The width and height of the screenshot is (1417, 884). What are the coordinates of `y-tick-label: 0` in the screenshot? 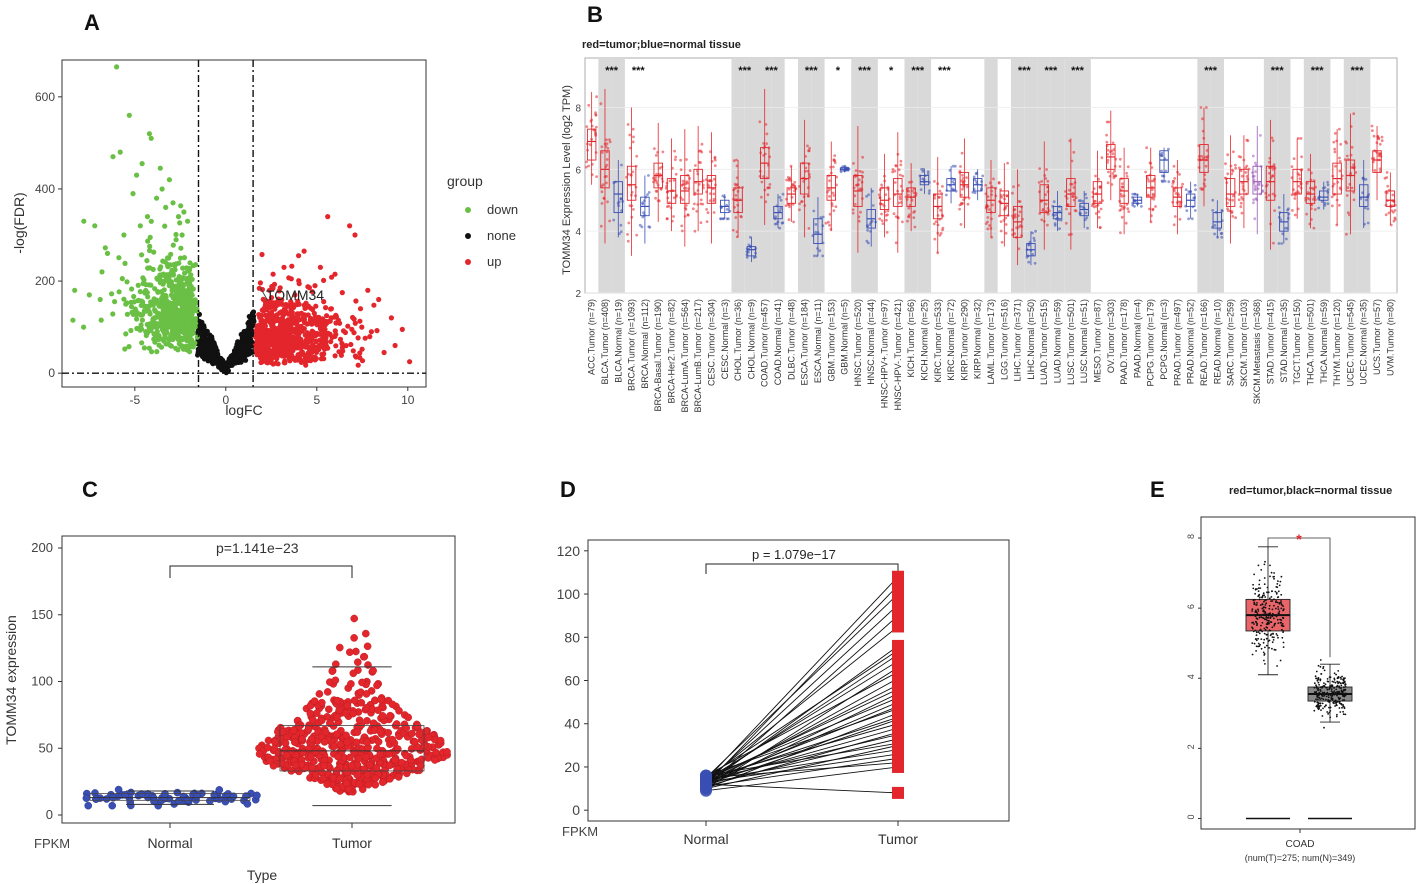 It's located at (576, 810).